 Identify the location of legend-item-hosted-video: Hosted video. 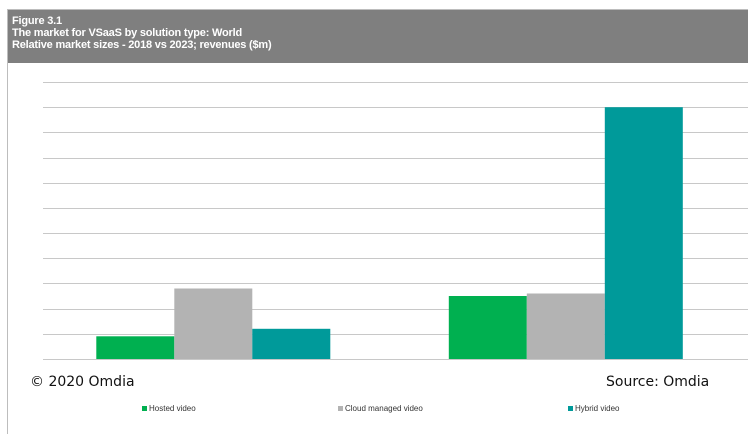
(169, 408).